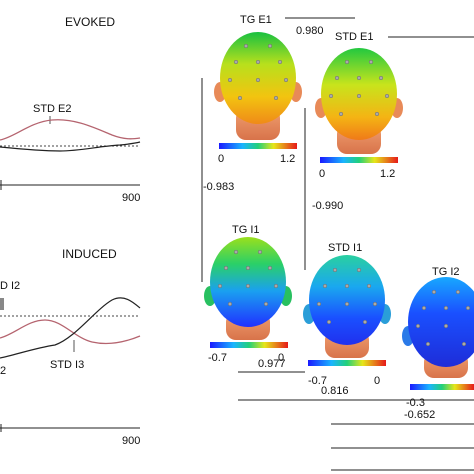 Image resolution: width=474 pixels, height=474 pixels. I want to click on cbar-max-tg-e1: 1.2, so click(287, 159).